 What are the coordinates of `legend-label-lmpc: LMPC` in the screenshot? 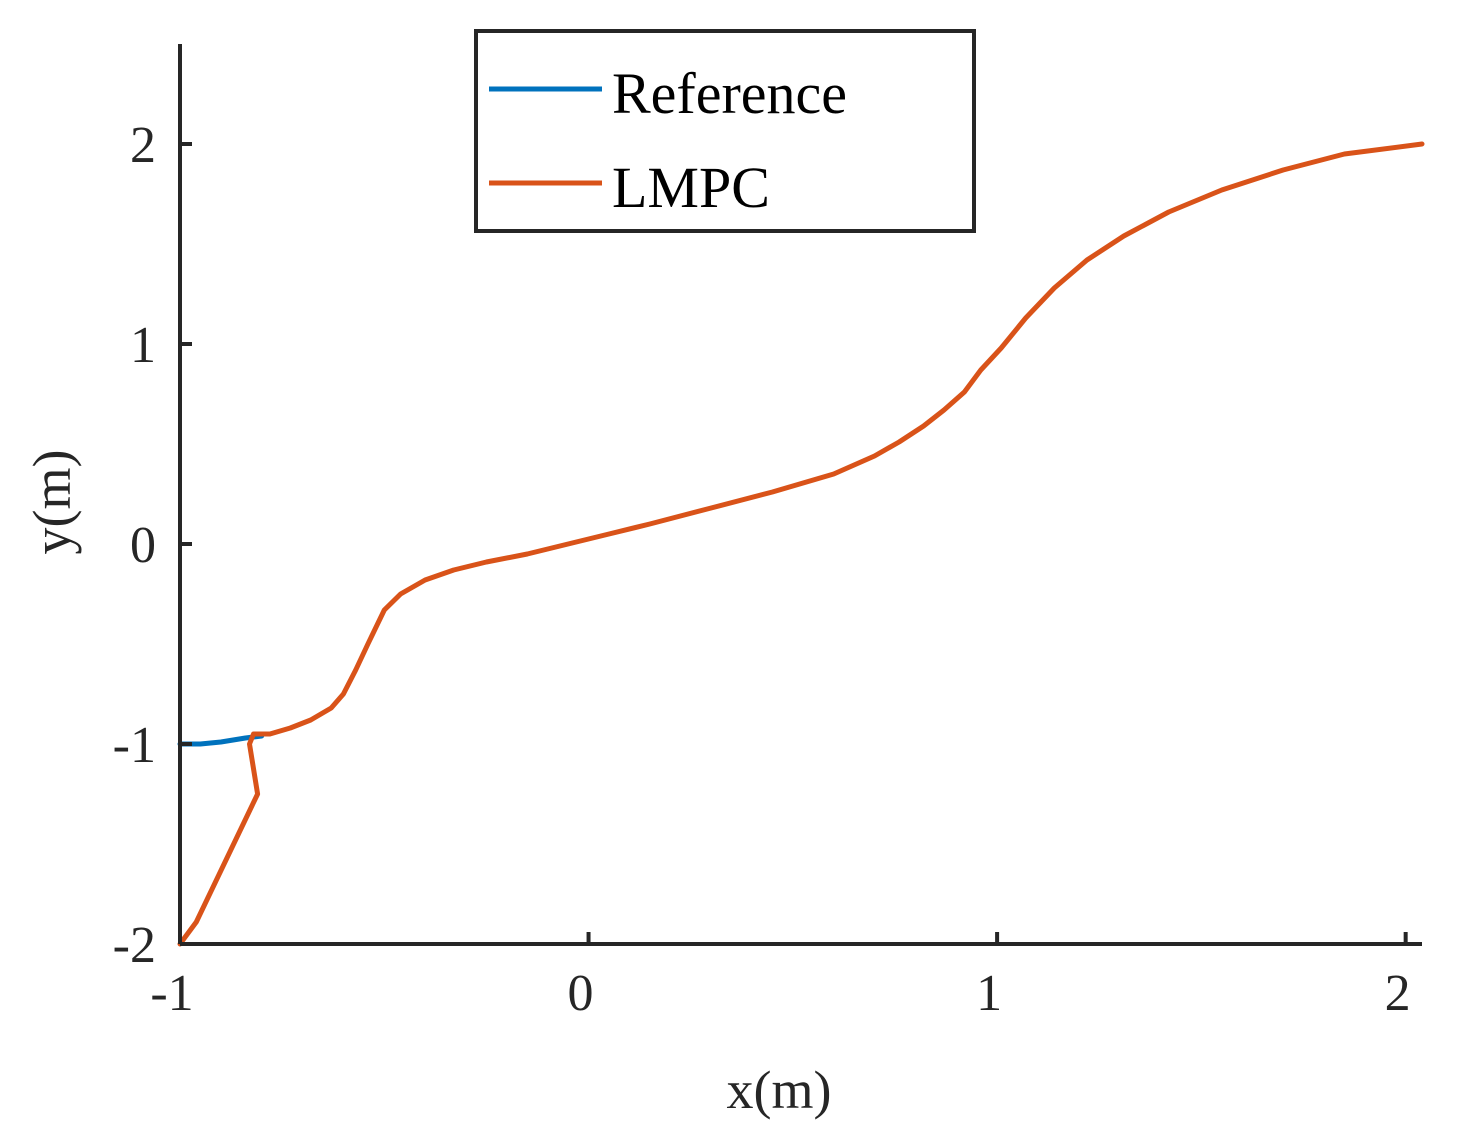 It's located at (691, 187).